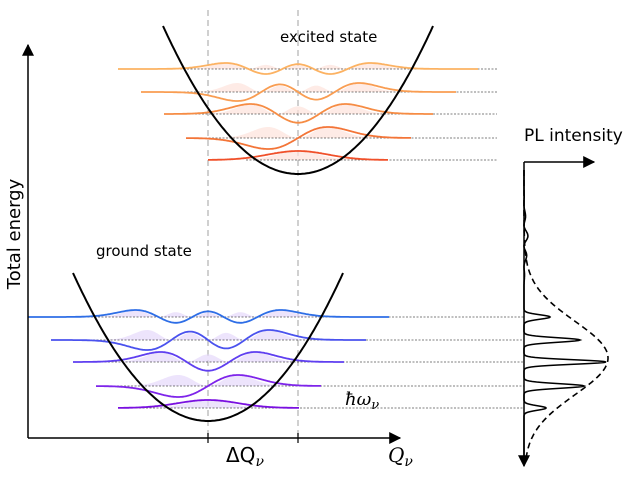 The width and height of the screenshot is (638, 479). I want to click on pl-spectrum, so click(566, 315).